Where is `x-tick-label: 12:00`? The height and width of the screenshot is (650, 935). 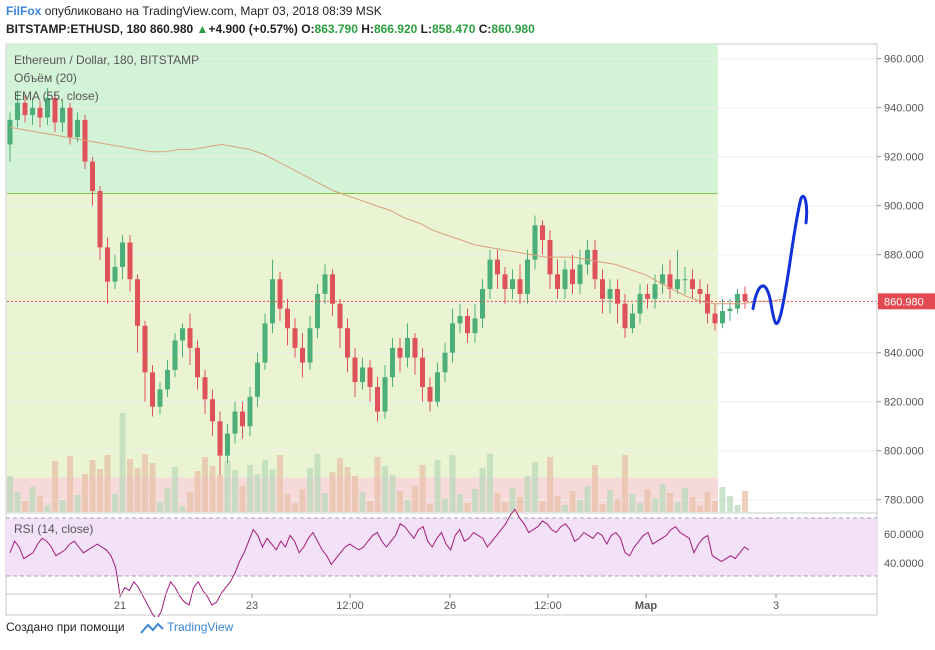 x-tick-label: 12:00 is located at coordinates (548, 606).